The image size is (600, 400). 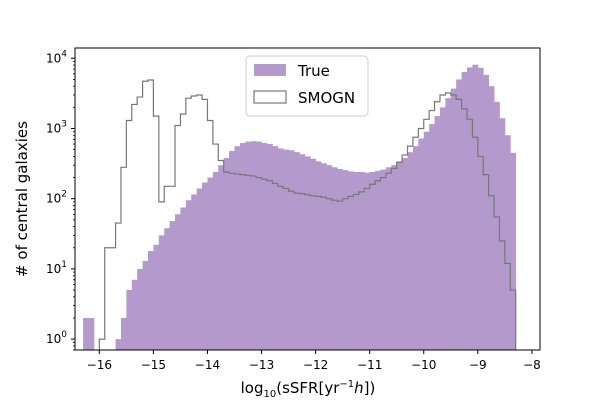 What do you see at coordinates (56, 268) in the screenshot?
I see `y-tick-label: 10¹` at bounding box center [56, 268].